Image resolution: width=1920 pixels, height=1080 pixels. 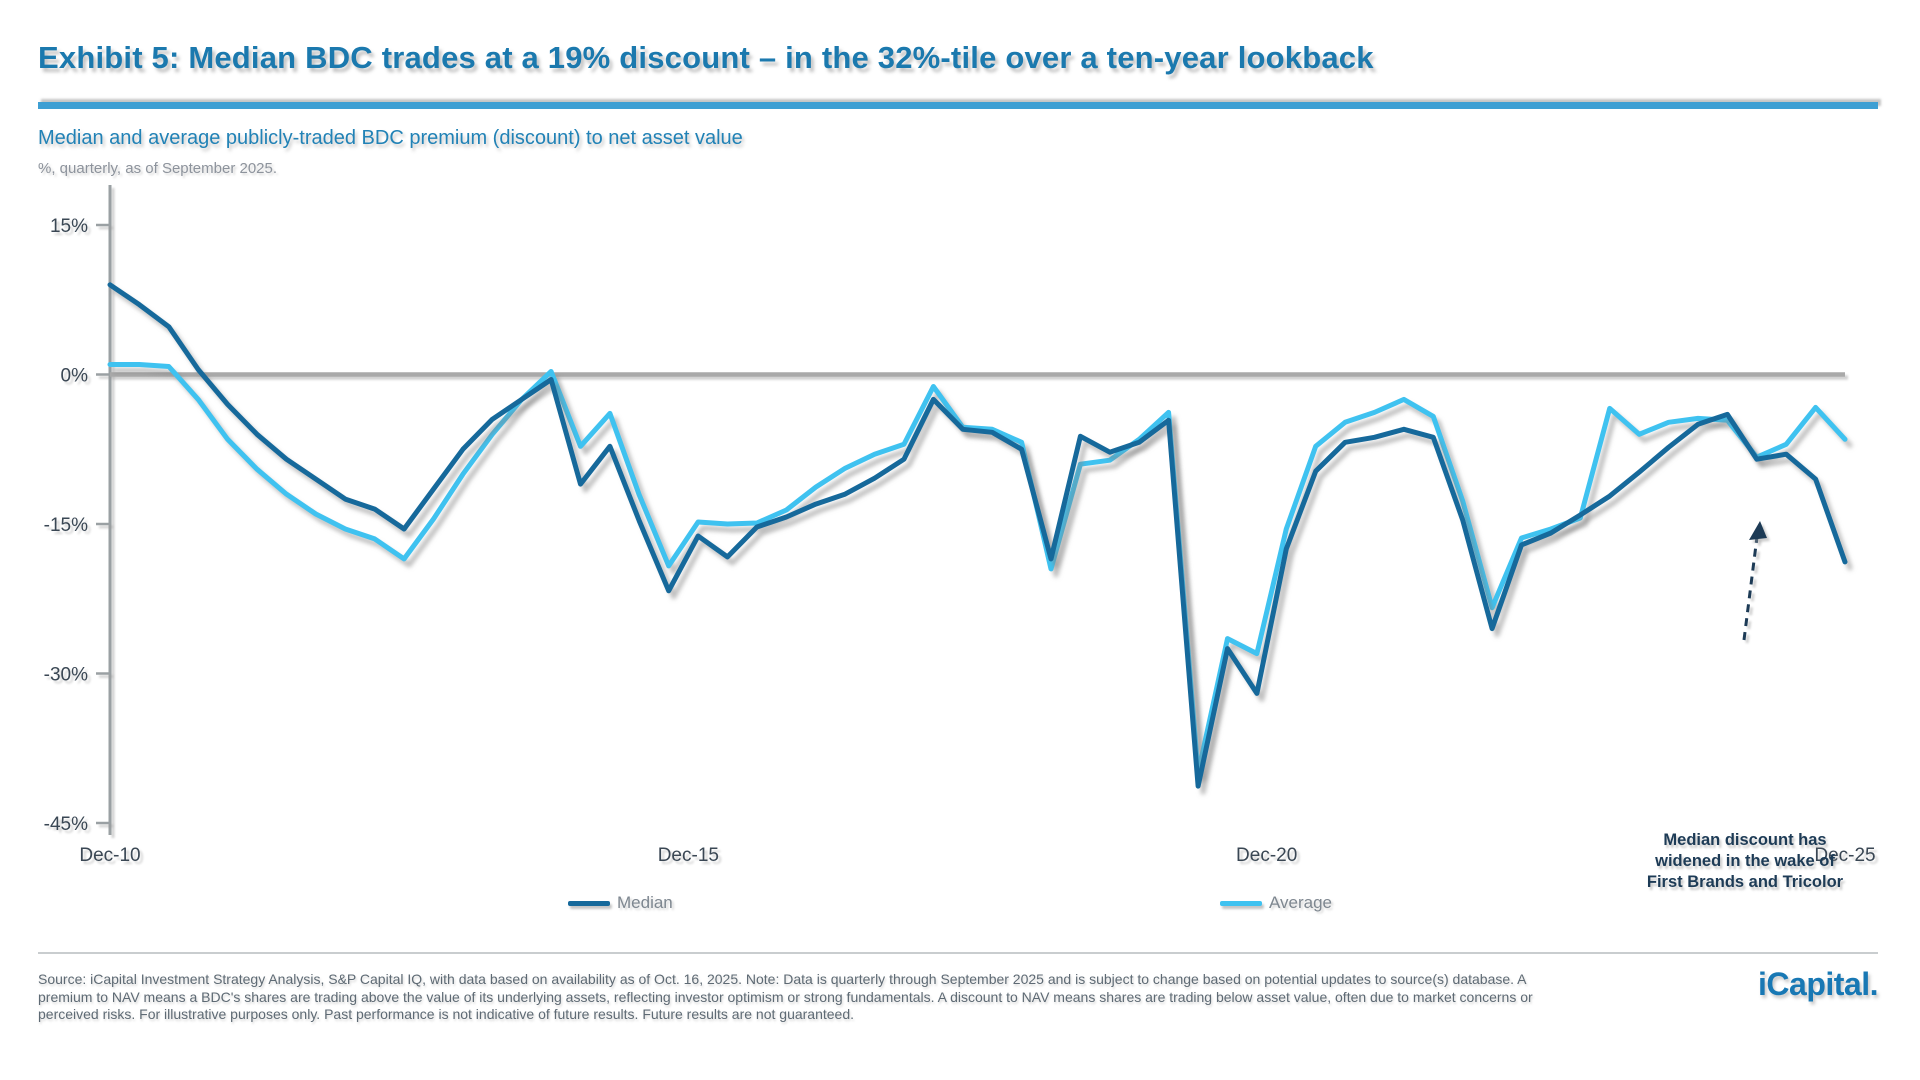 I want to click on y-tick-label: 0%, so click(x=75, y=376).